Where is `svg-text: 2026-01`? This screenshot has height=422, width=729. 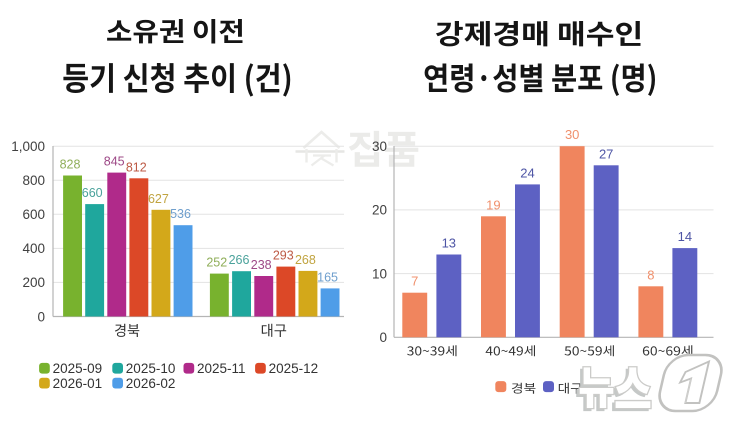
svg-text: 2026-01 is located at coordinates (78, 383).